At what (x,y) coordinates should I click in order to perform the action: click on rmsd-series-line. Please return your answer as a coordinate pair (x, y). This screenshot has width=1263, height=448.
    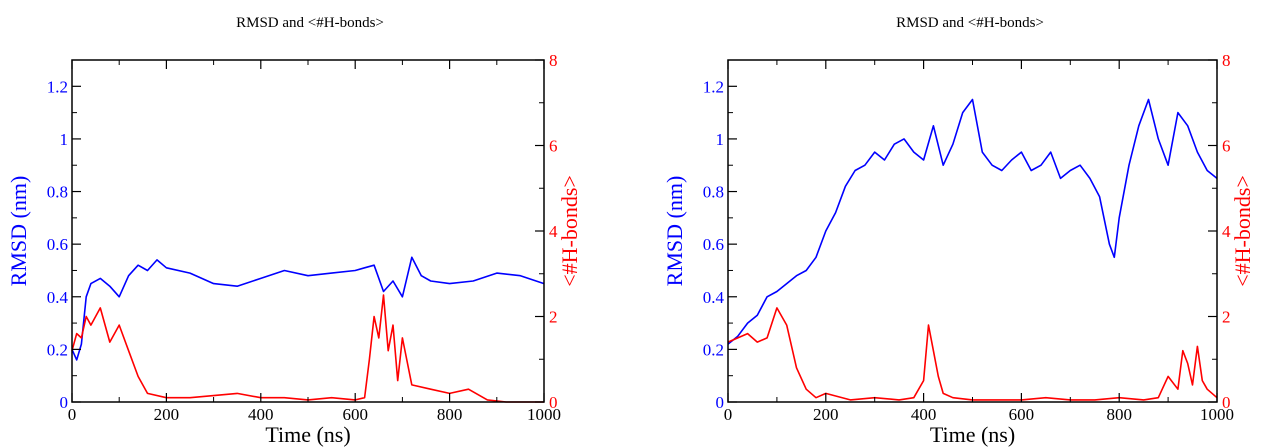
    Looking at the image, I should click on (308, 308).